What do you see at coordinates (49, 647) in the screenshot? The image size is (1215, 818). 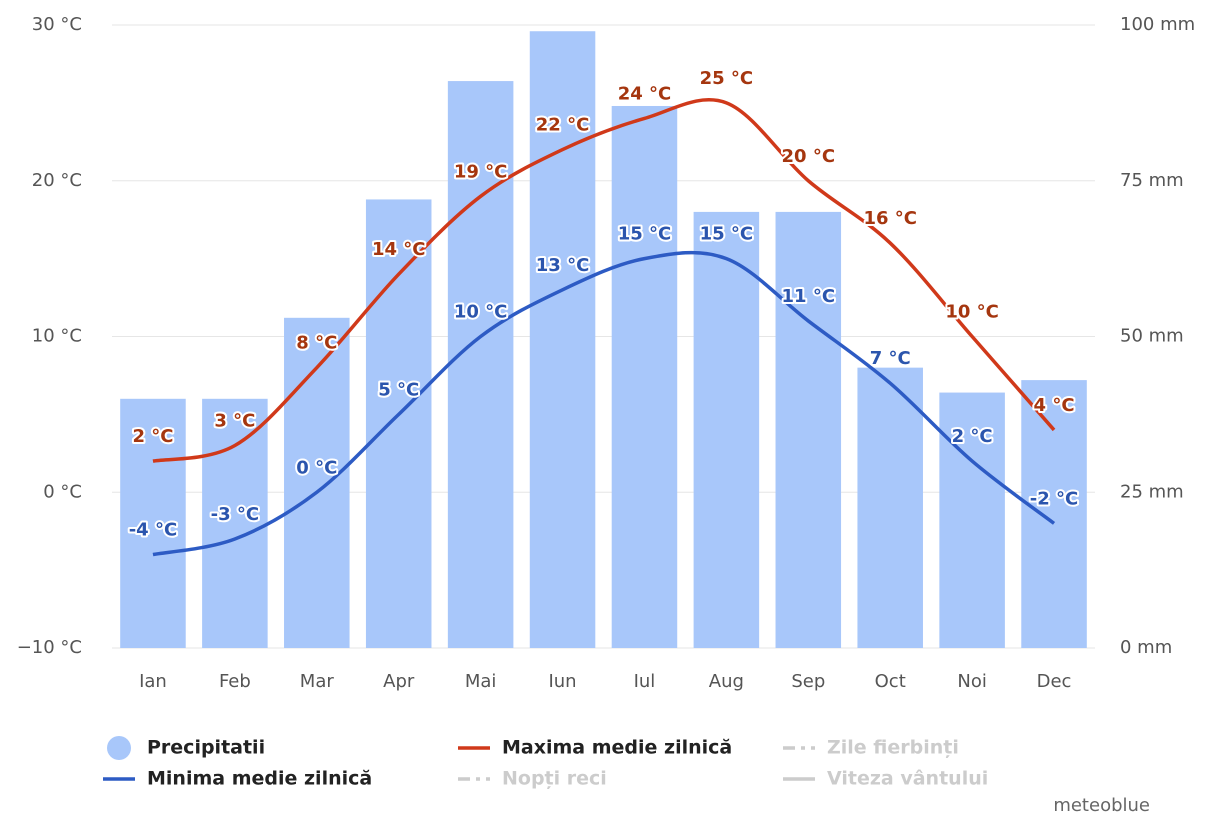 I see `y-tick-label: −10 °C` at bounding box center [49, 647].